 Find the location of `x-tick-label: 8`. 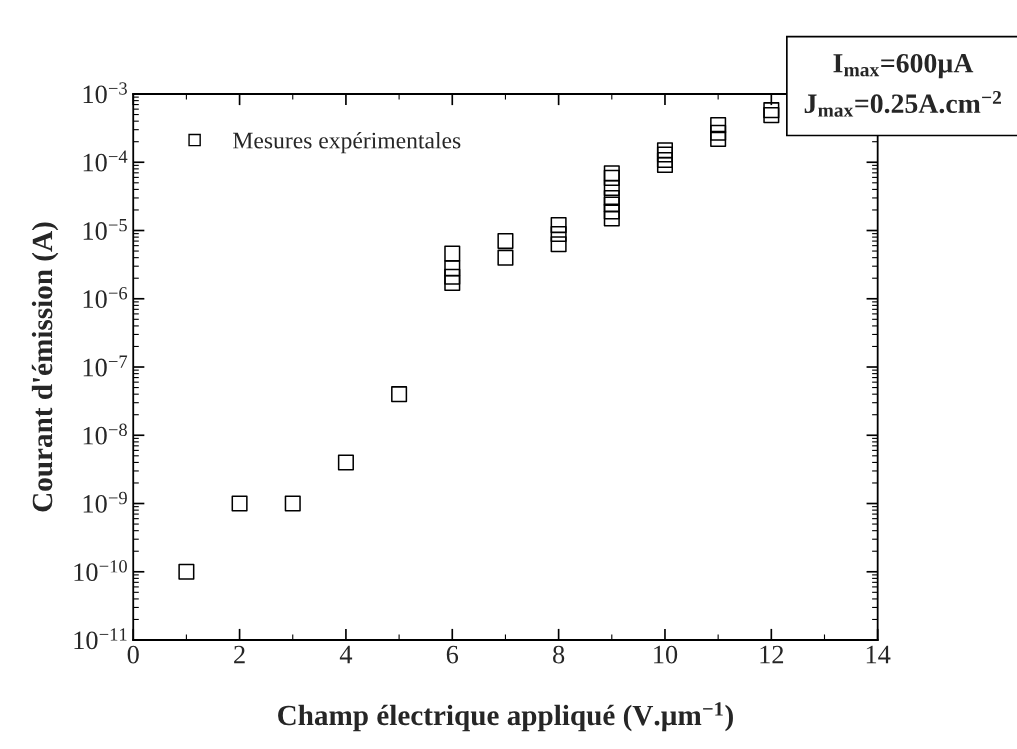

x-tick-label: 8 is located at coordinates (559, 654).